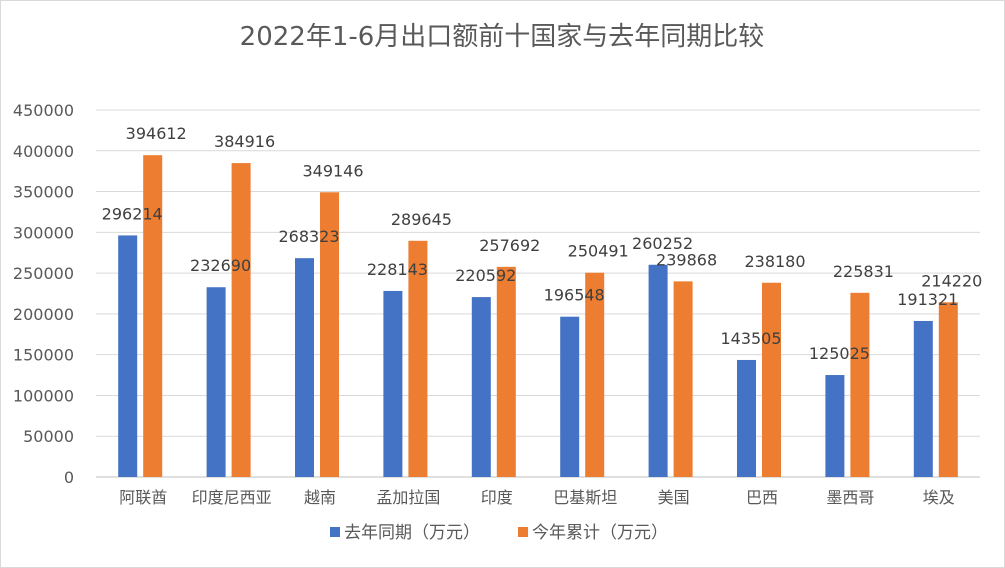  What do you see at coordinates (850, 497) in the screenshot?
I see `x-tick-label: 墨西哥` at bounding box center [850, 497].